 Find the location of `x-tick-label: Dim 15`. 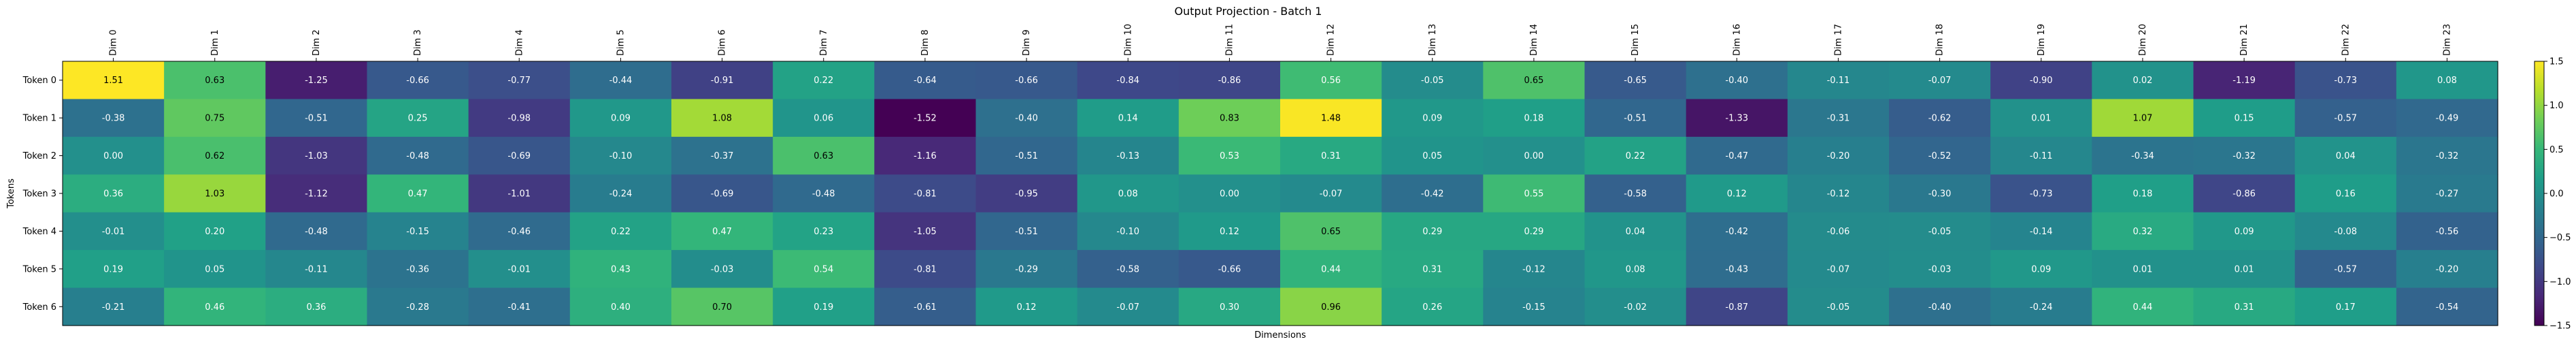

x-tick-label: Dim 15 is located at coordinates (1635, 40).